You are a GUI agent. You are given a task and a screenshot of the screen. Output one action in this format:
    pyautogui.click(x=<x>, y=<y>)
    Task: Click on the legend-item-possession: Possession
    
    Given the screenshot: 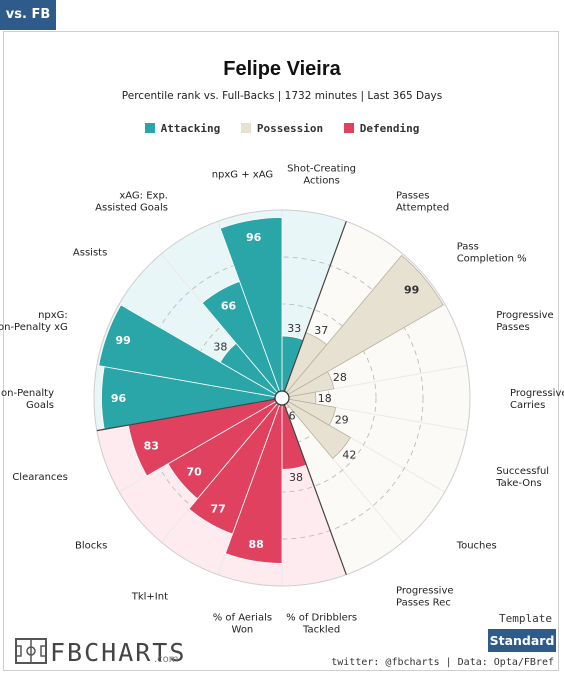 What is the action you would take?
    pyautogui.click(x=282, y=128)
    